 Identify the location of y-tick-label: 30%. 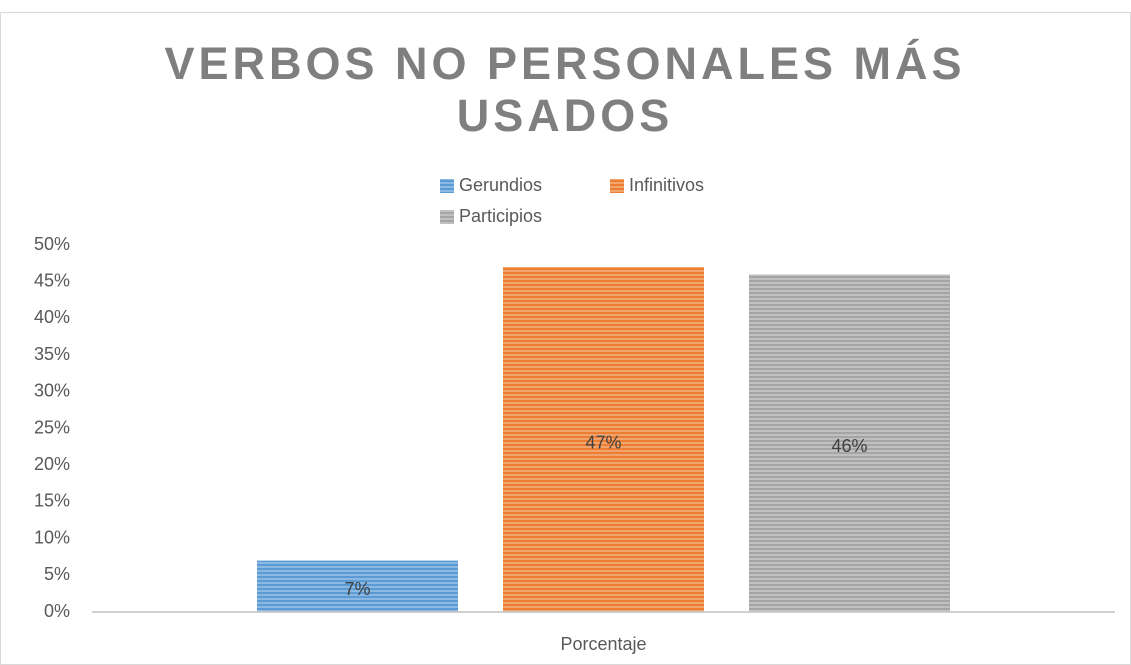
(52, 391).